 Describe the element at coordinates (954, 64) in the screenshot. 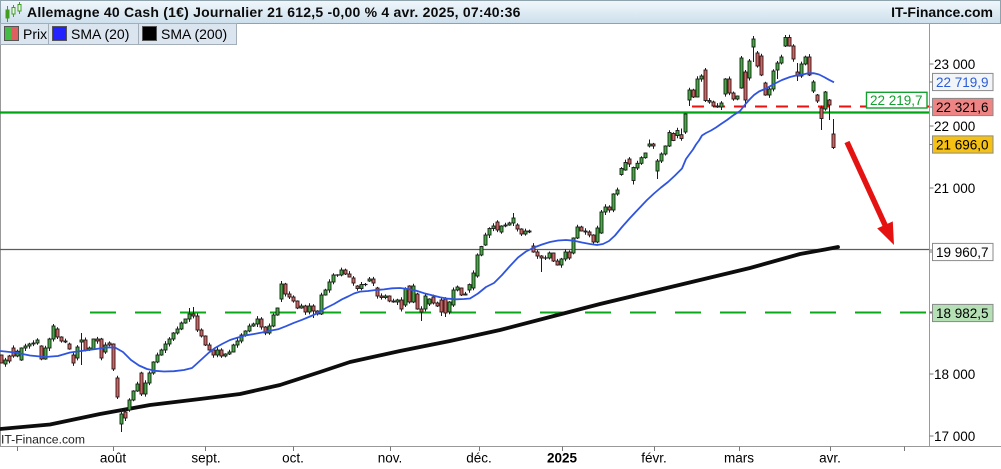

I see `svg-text: 23 000` at that location.